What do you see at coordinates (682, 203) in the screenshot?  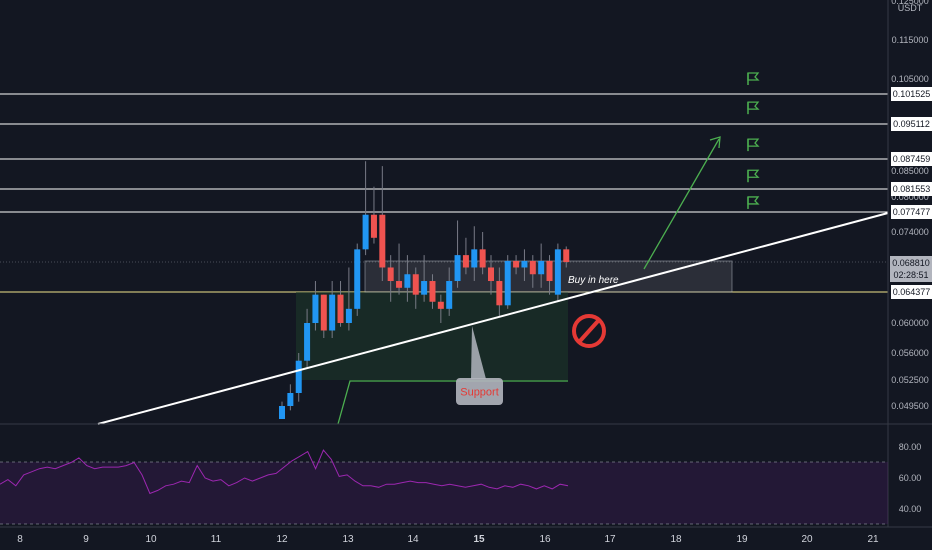 I see `target-arrow` at bounding box center [682, 203].